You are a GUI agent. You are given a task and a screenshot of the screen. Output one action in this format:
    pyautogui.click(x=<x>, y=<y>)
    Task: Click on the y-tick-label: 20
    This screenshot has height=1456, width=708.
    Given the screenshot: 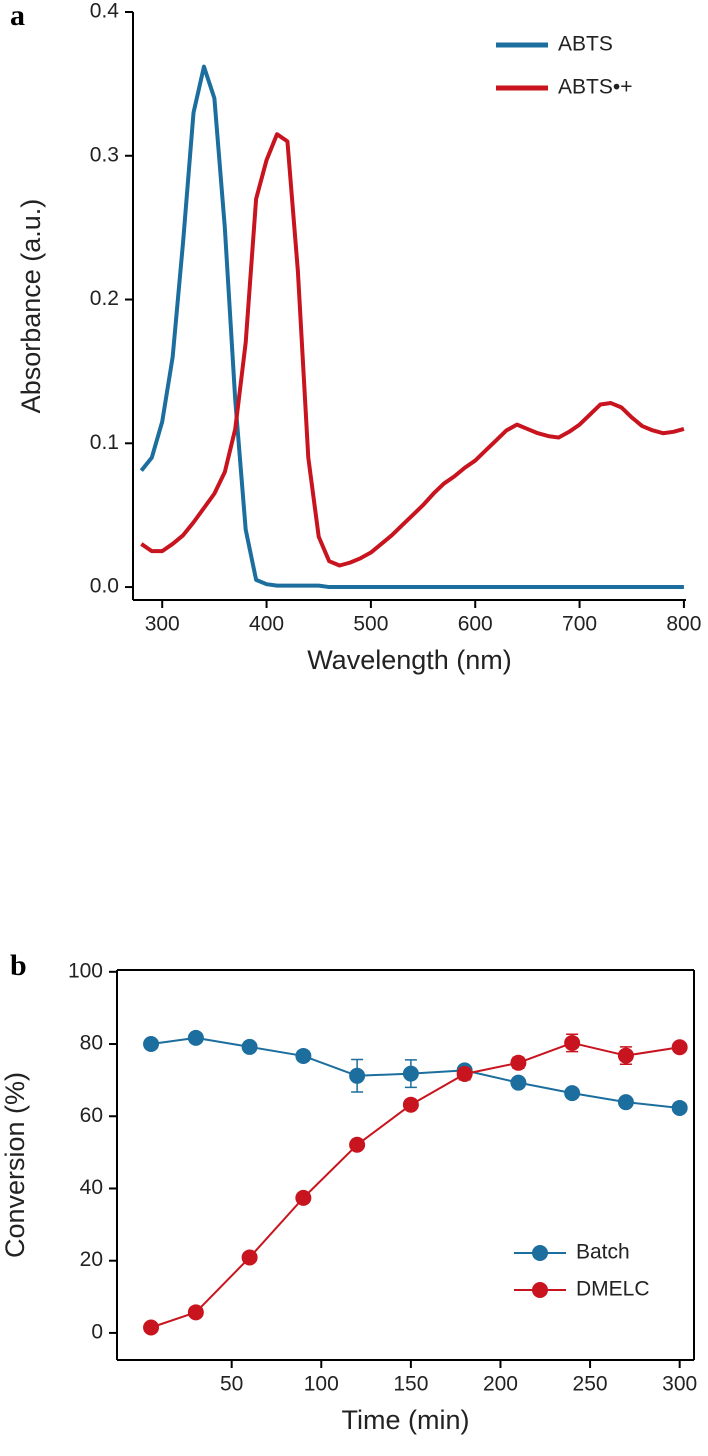 What is the action you would take?
    pyautogui.click(x=91, y=1259)
    